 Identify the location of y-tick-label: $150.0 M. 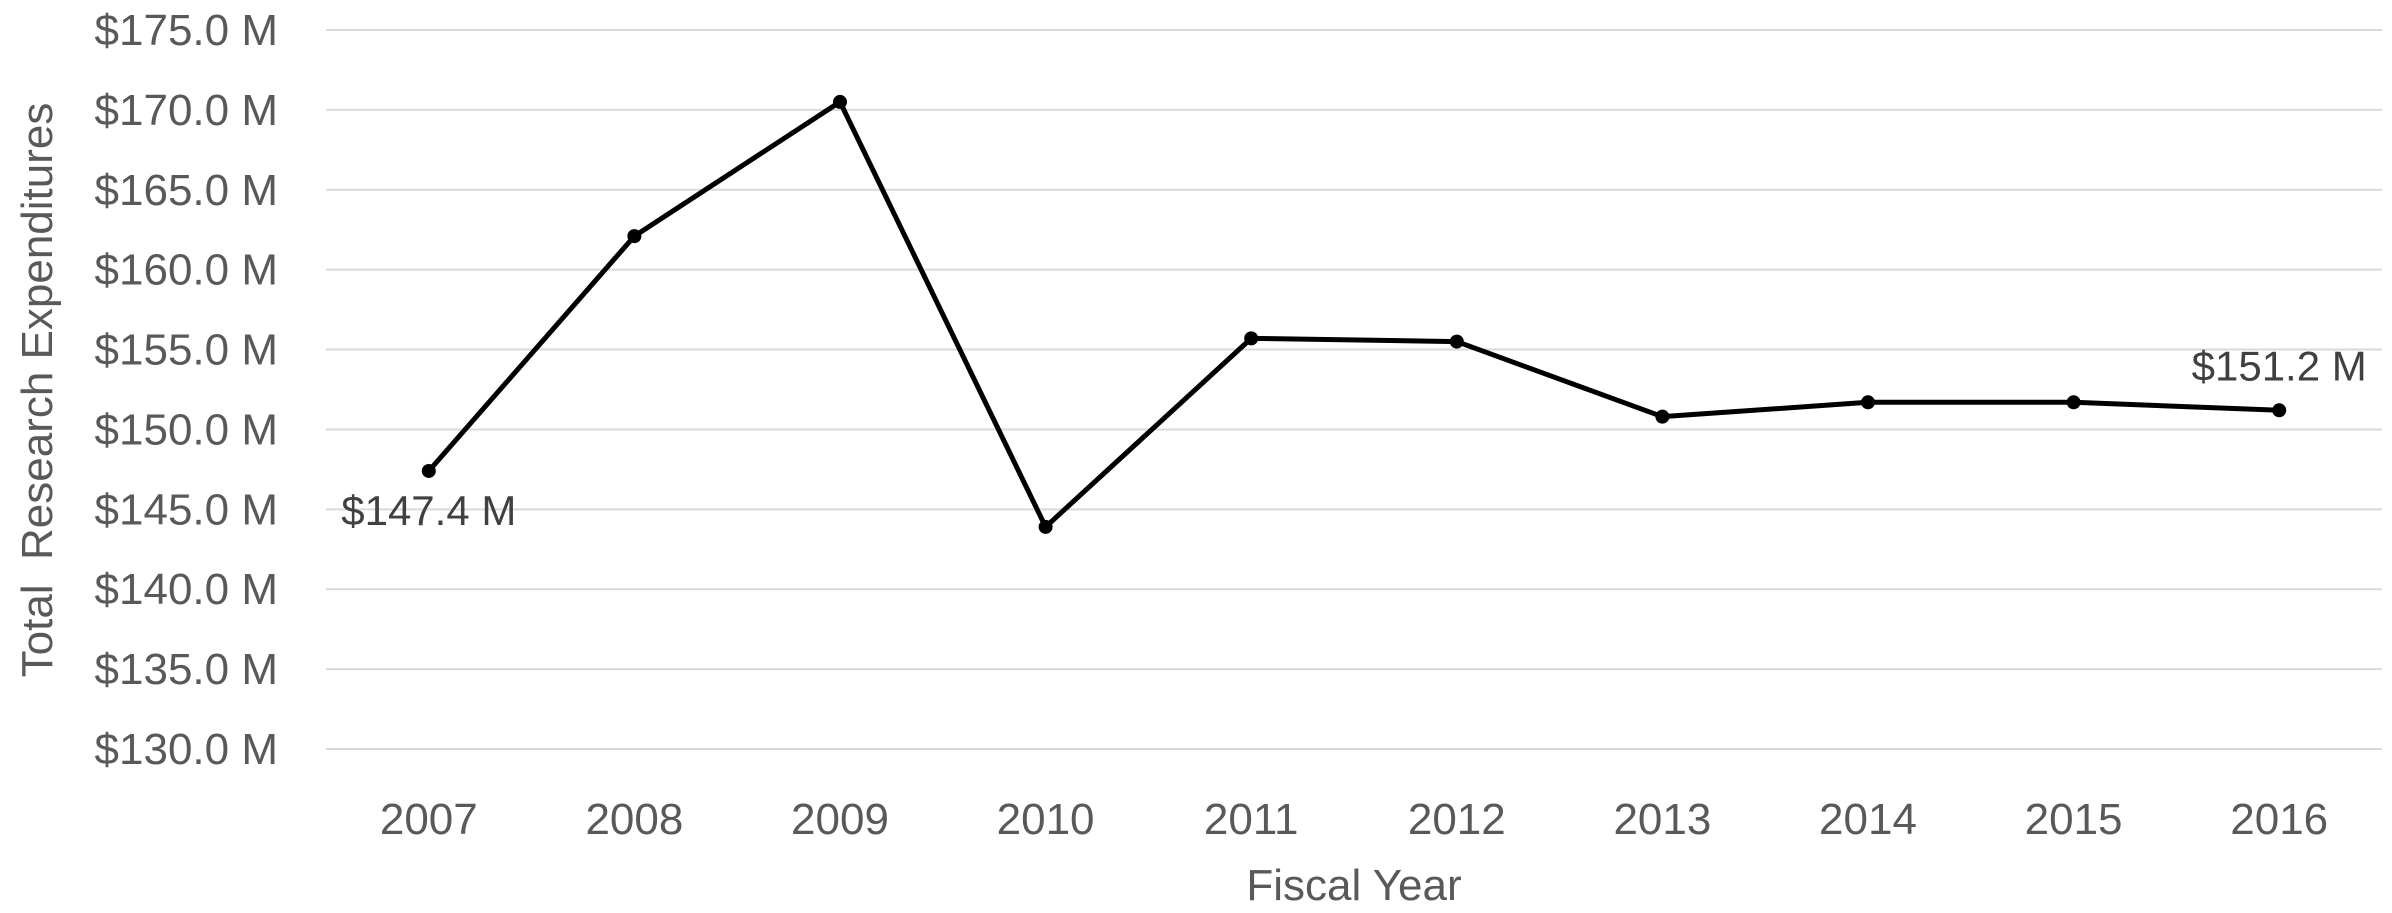
(186, 429).